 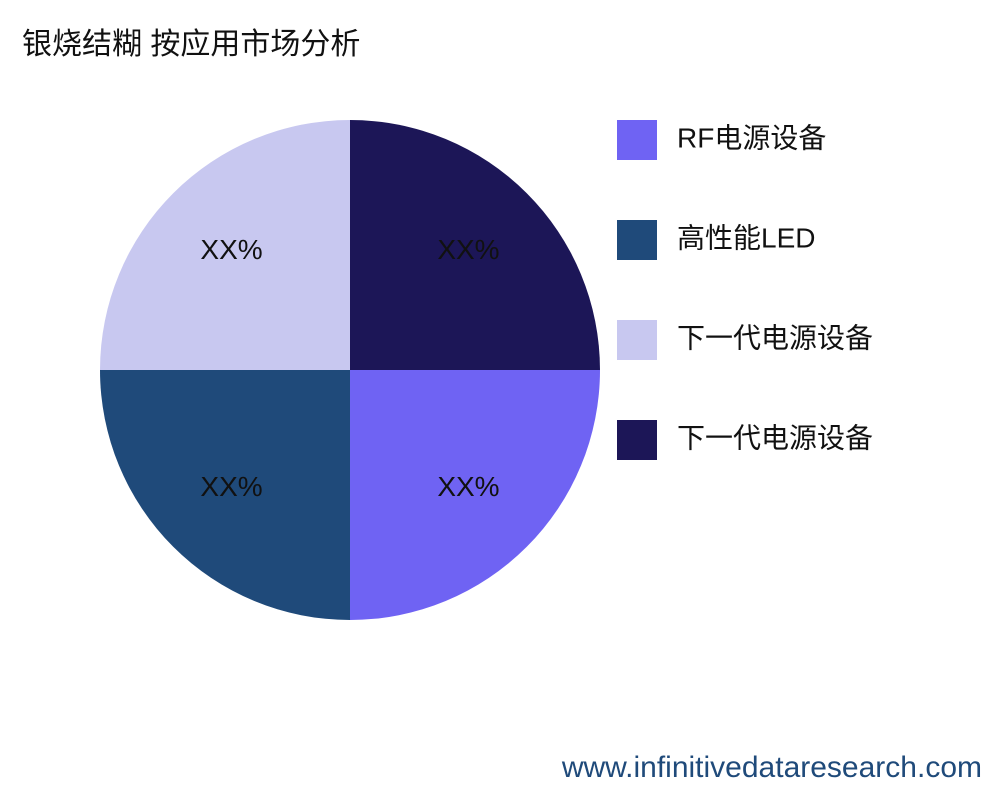 I want to click on legend-label: 高性能LED, so click(x=746, y=237).